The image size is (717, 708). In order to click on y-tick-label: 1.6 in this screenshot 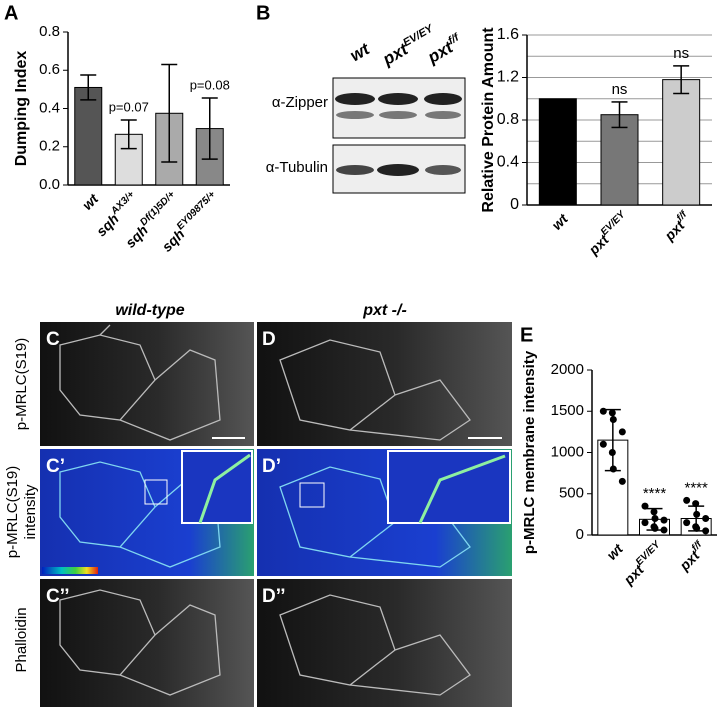, I will do `click(508, 34)`.